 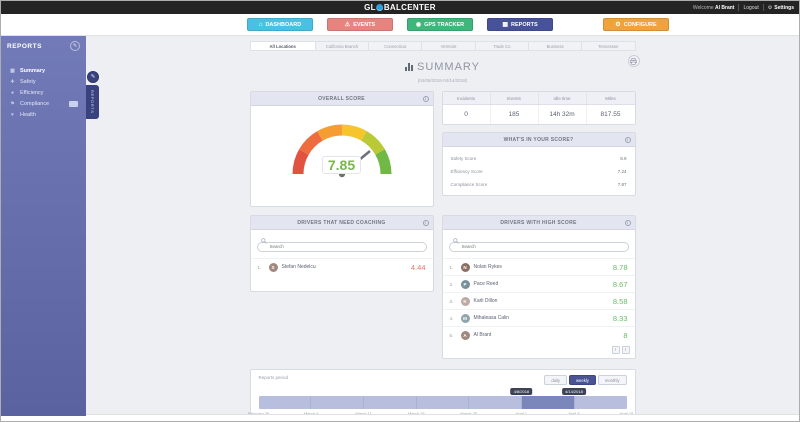 I want to click on alert-icon: ⚠, so click(x=347, y=24).